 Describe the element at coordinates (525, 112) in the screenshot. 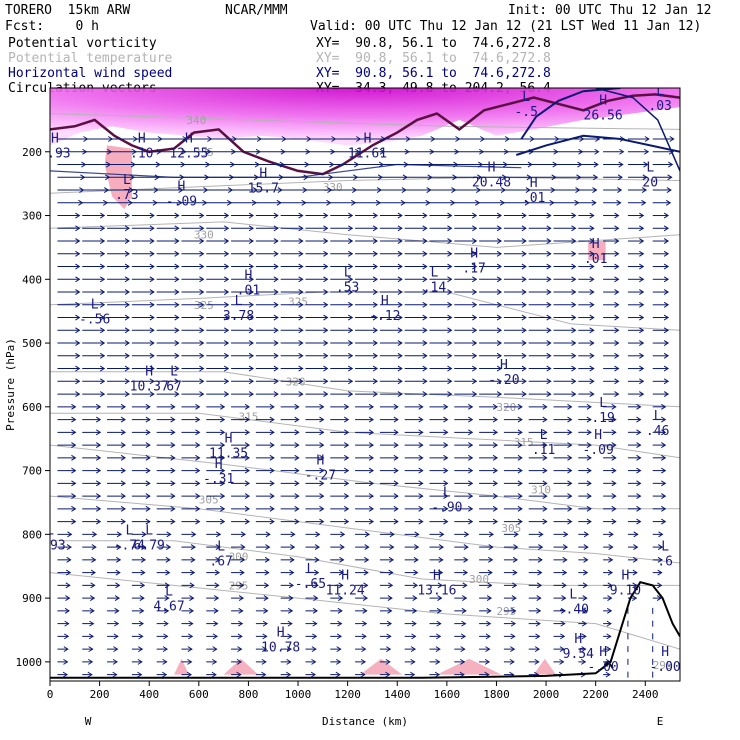

I see `extremum-value: -.5` at that location.